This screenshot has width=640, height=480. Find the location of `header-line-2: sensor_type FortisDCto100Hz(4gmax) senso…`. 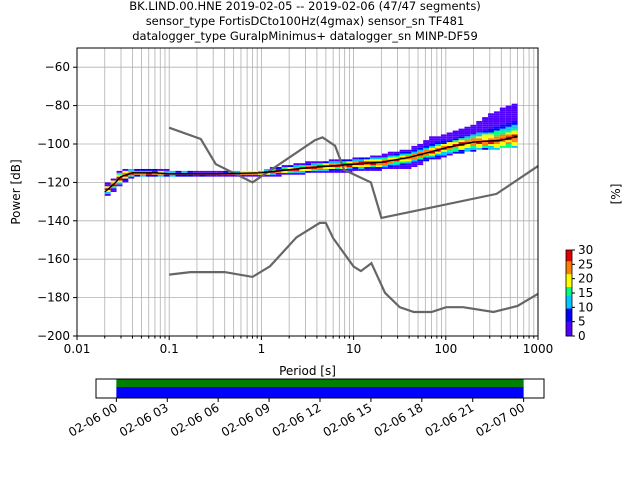

header-line-2: sensor_type FortisDCto100Hz(4gmax) senso… is located at coordinates (305, 21).